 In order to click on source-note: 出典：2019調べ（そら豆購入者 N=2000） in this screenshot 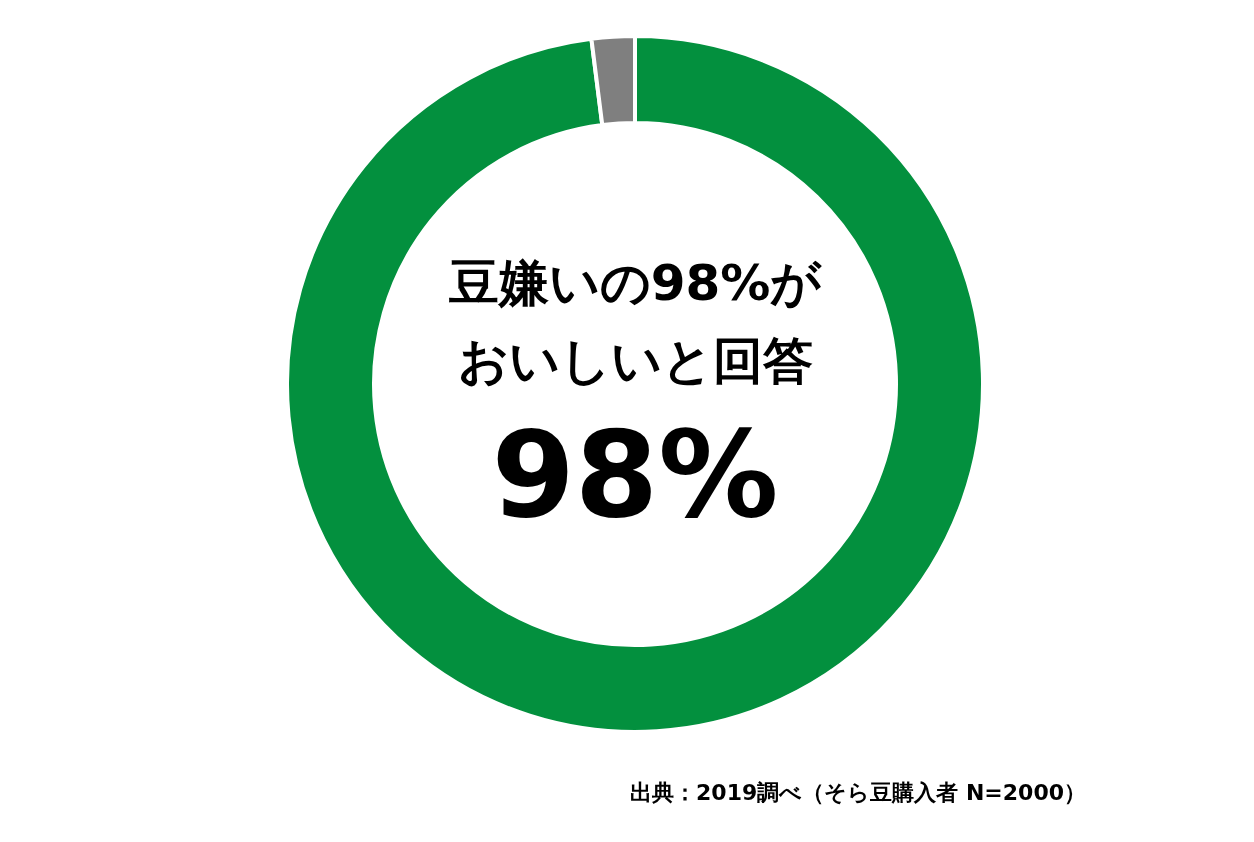, I will do `click(858, 793)`.